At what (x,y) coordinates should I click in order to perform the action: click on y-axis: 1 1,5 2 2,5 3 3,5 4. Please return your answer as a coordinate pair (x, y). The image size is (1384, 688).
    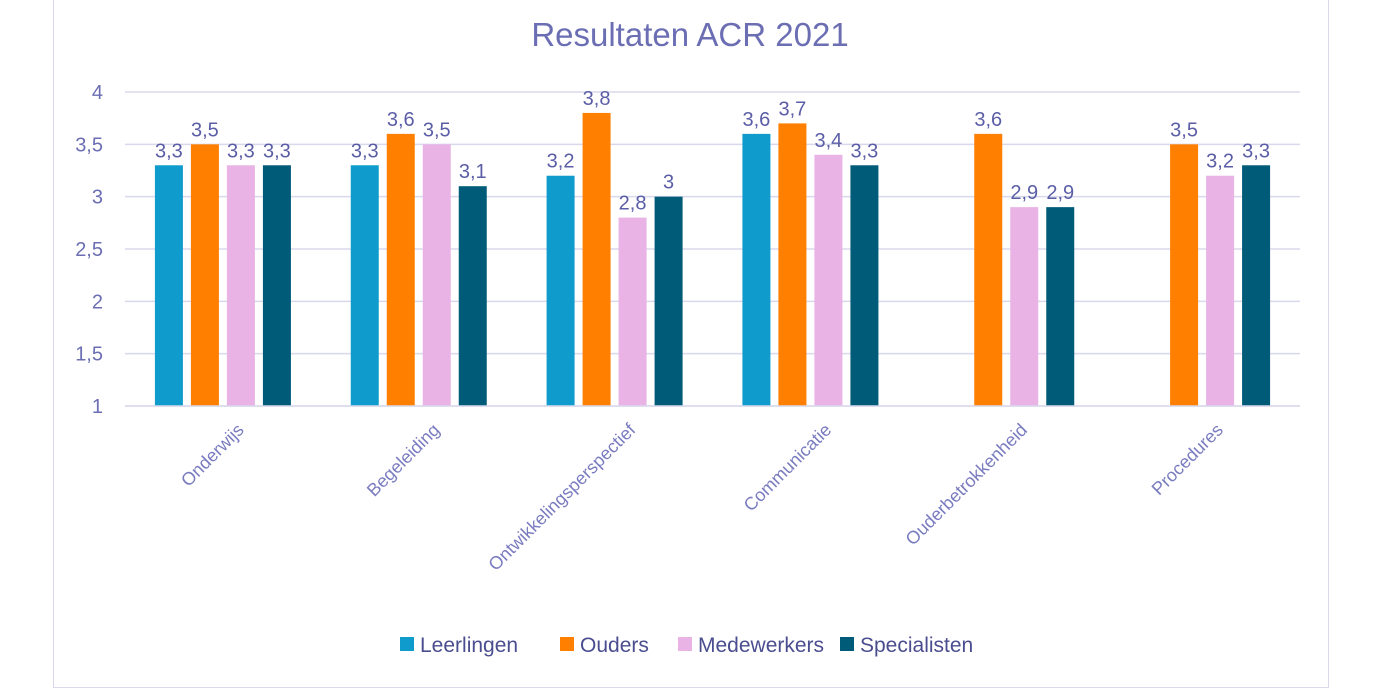
    Looking at the image, I should click on (89, 250).